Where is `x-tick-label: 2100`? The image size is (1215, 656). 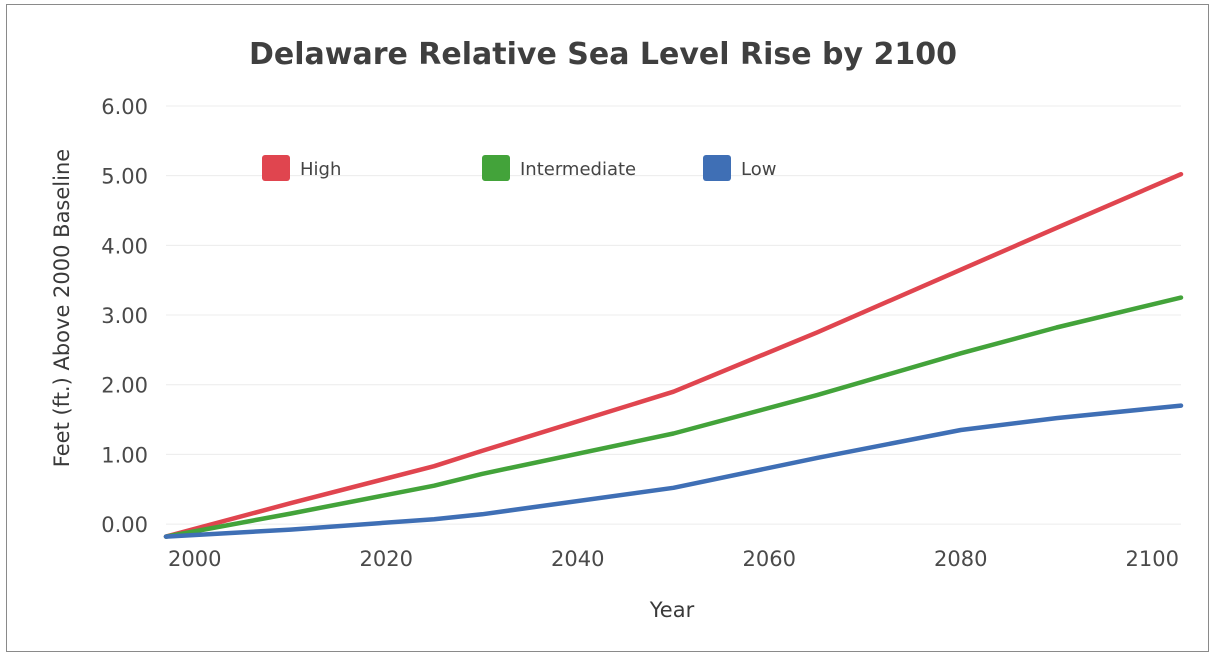
x-tick-label: 2100 is located at coordinates (1152, 559).